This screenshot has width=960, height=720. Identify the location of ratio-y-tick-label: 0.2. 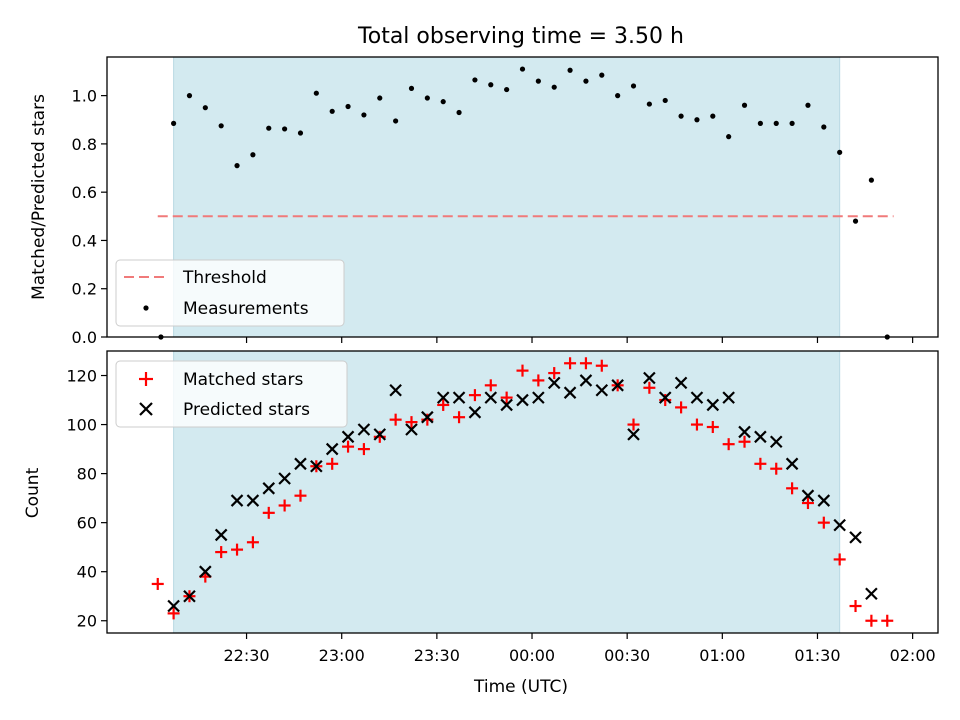
(84, 289).